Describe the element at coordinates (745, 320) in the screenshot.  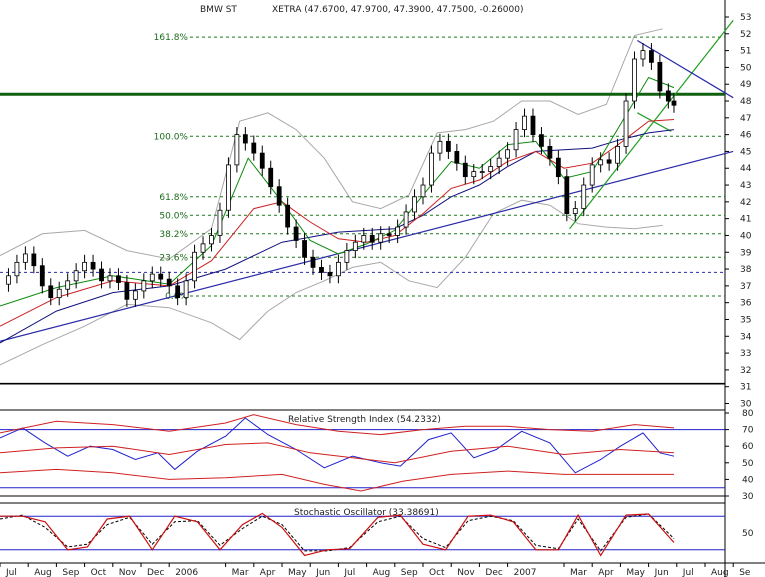
I see `price-tick-label: 35` at that location.